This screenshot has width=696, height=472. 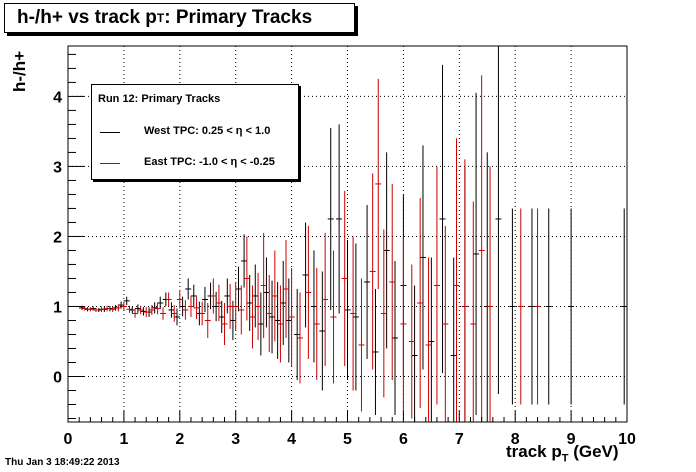 What do you see at coordinates (159, 99) in the screenshot?
I see `legend-header: Run 12: Primary Tracks` at bounding box center [159, 99].